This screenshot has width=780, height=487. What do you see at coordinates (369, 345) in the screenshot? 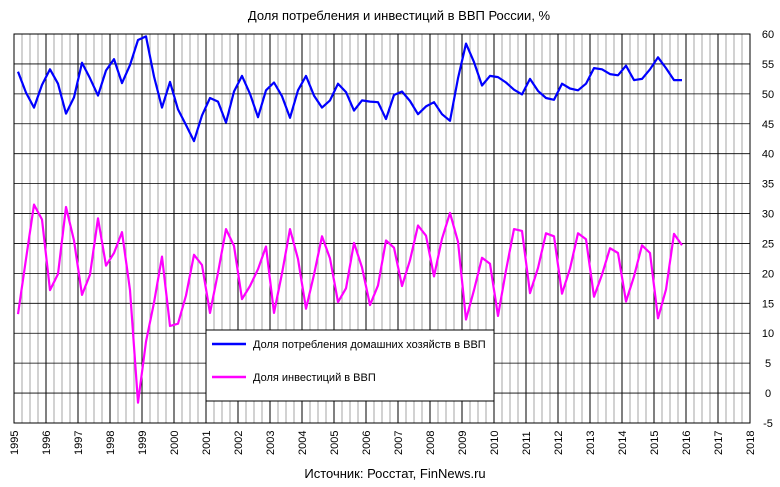
I see `legend-label: Доля потребления домашних хозяйств в ВВП` at bounding box center [369, 345].